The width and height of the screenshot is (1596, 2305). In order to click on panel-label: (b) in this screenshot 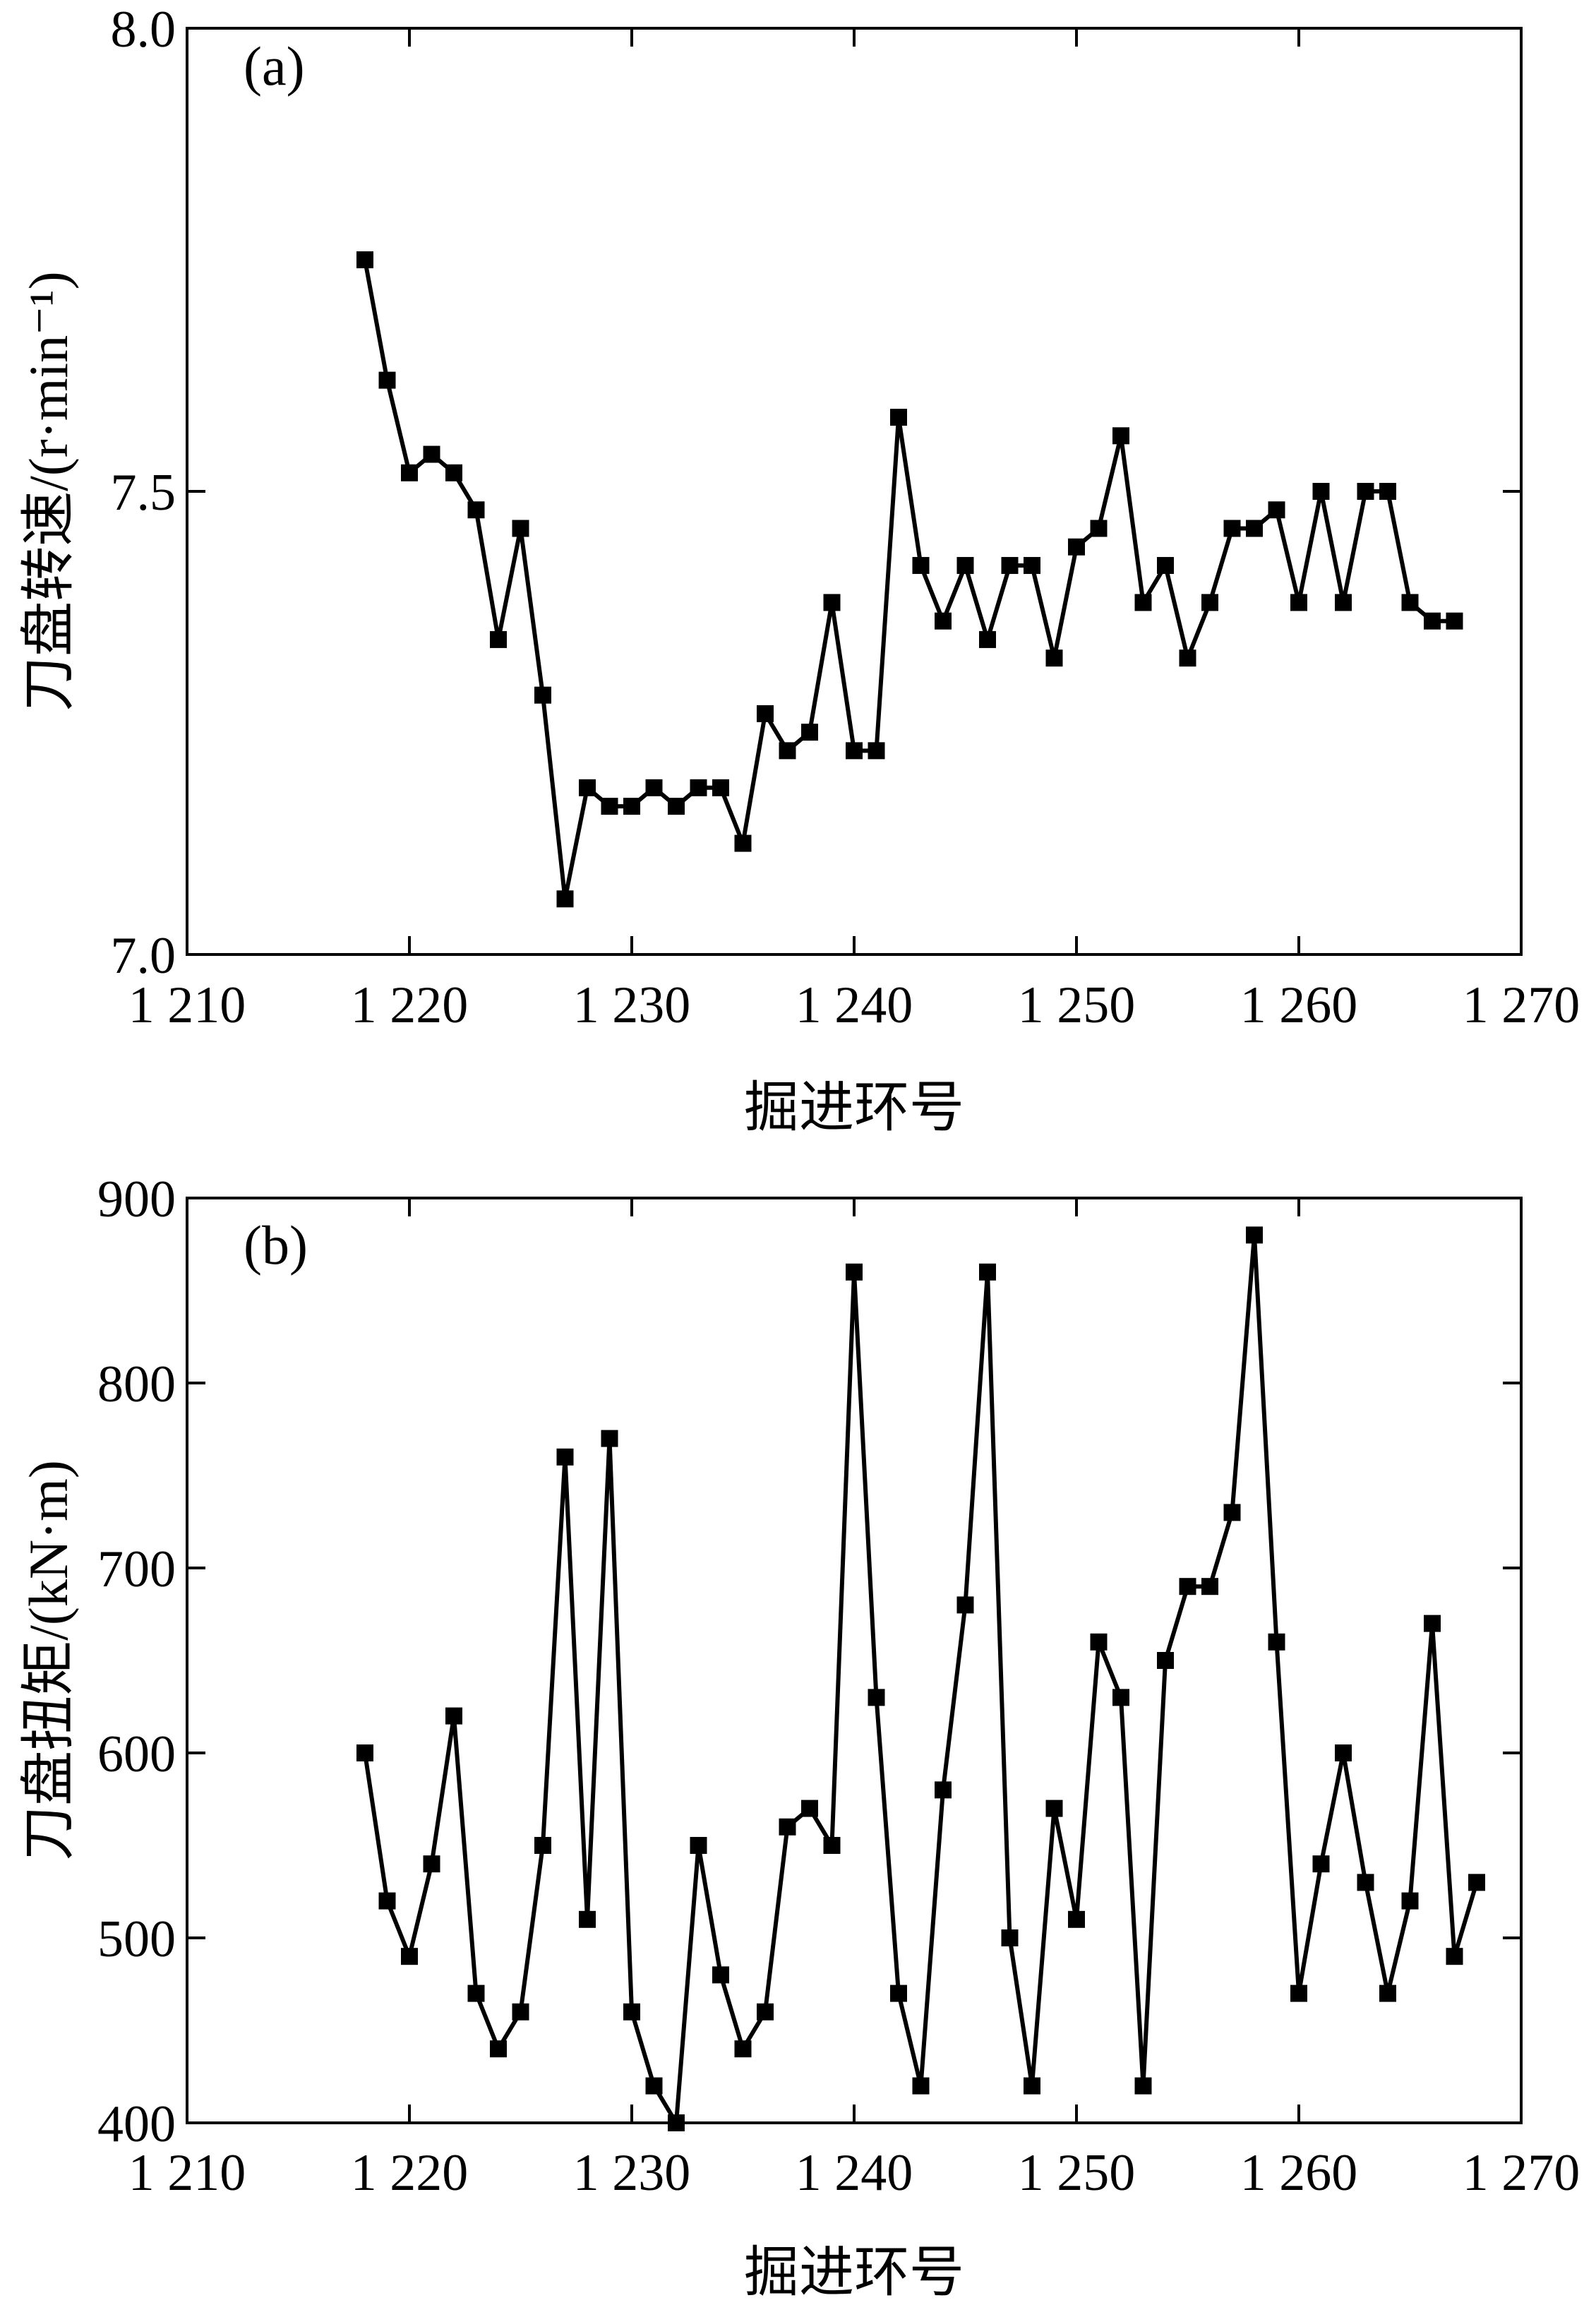, I will do `click(276, 1245)`.